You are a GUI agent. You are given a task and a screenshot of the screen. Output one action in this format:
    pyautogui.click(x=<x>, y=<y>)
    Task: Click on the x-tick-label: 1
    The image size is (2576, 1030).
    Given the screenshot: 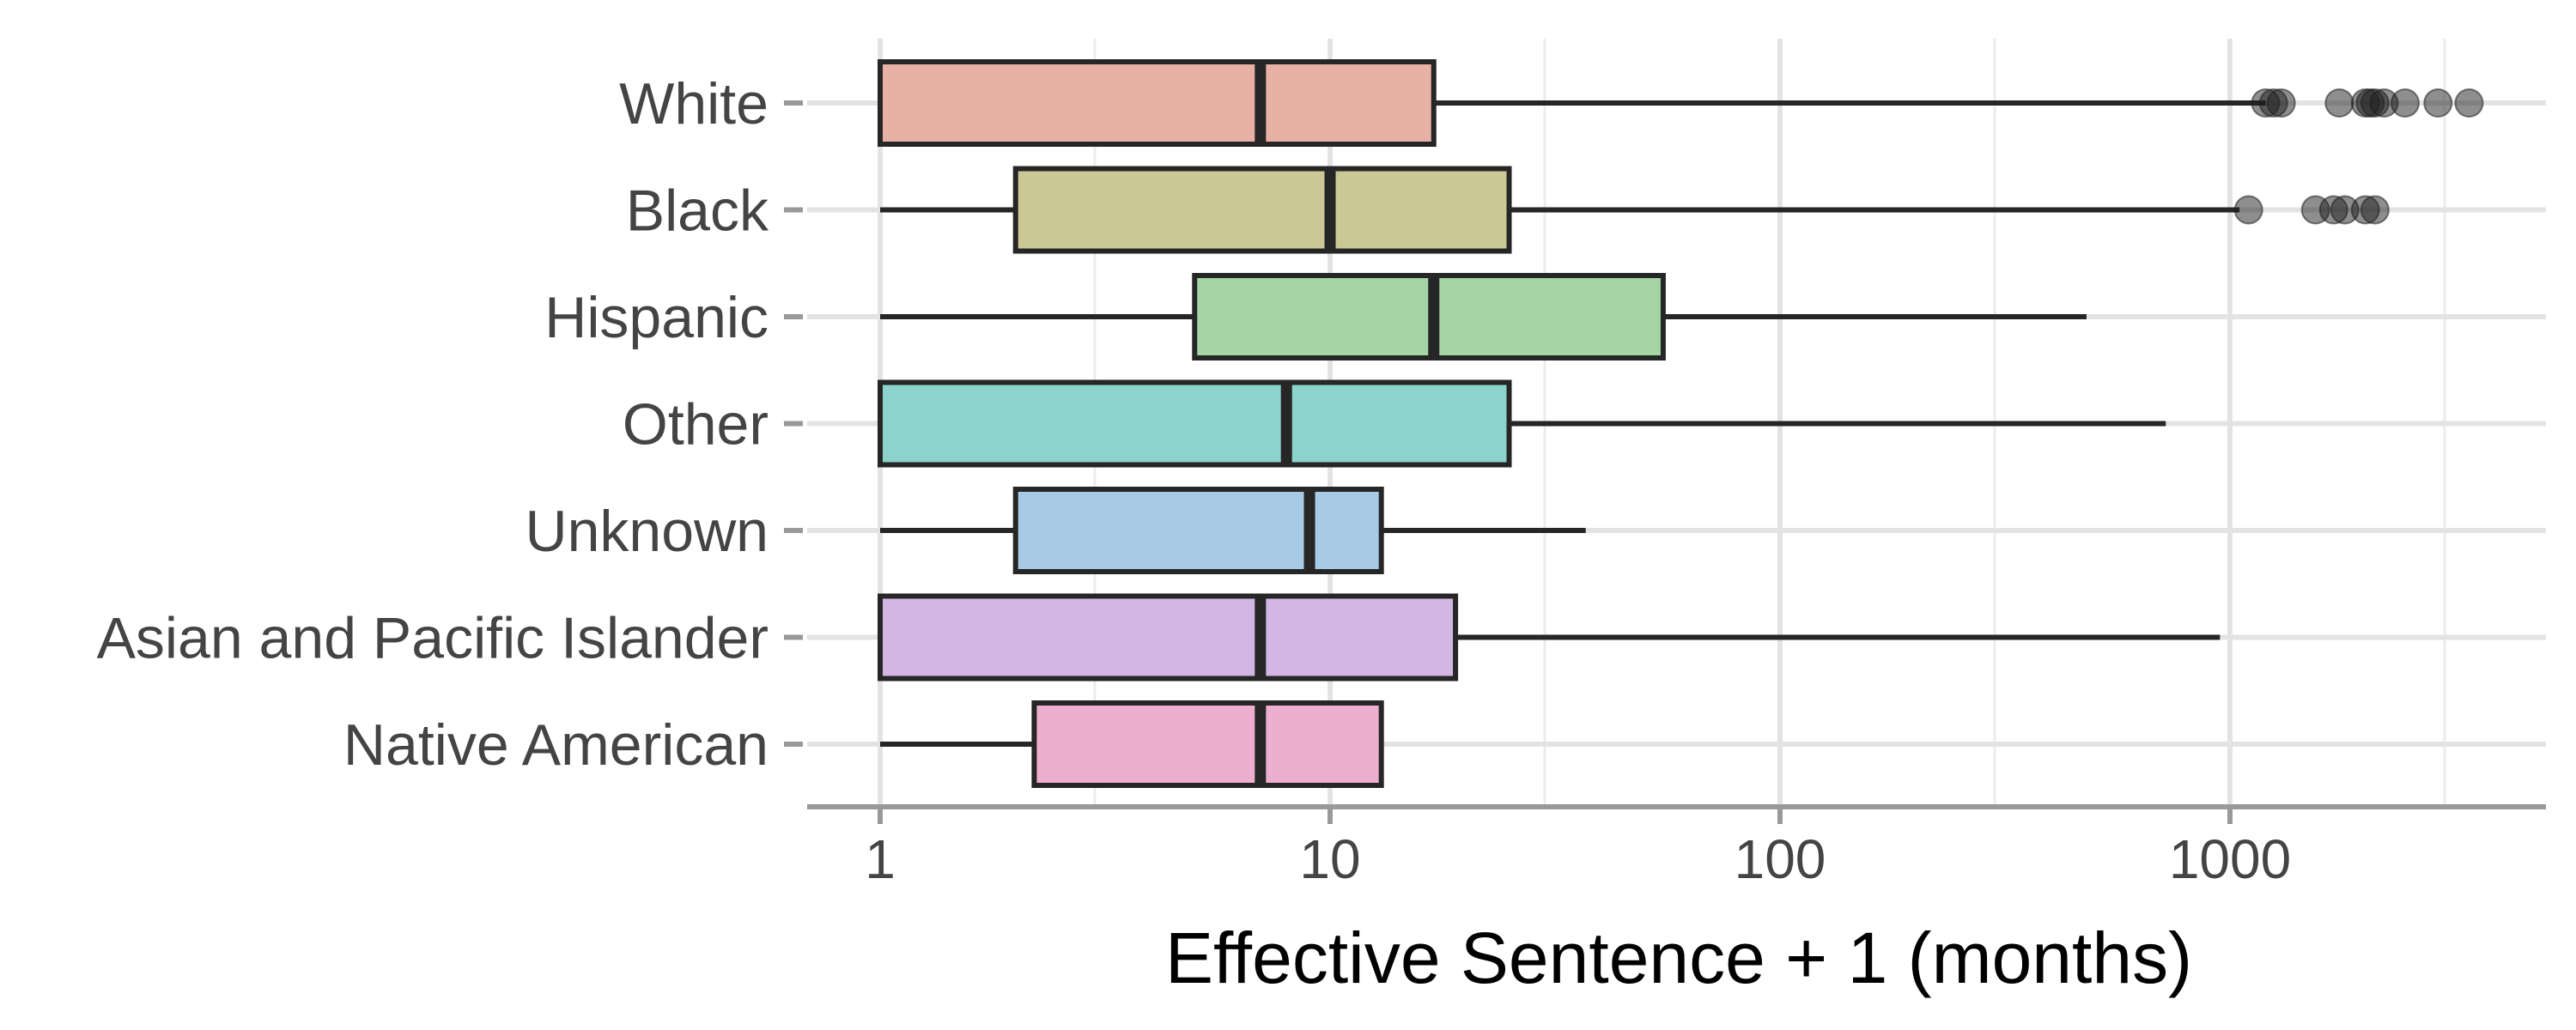 What is the action you would take?
    pyautogui.click(x=881, y=859)
    